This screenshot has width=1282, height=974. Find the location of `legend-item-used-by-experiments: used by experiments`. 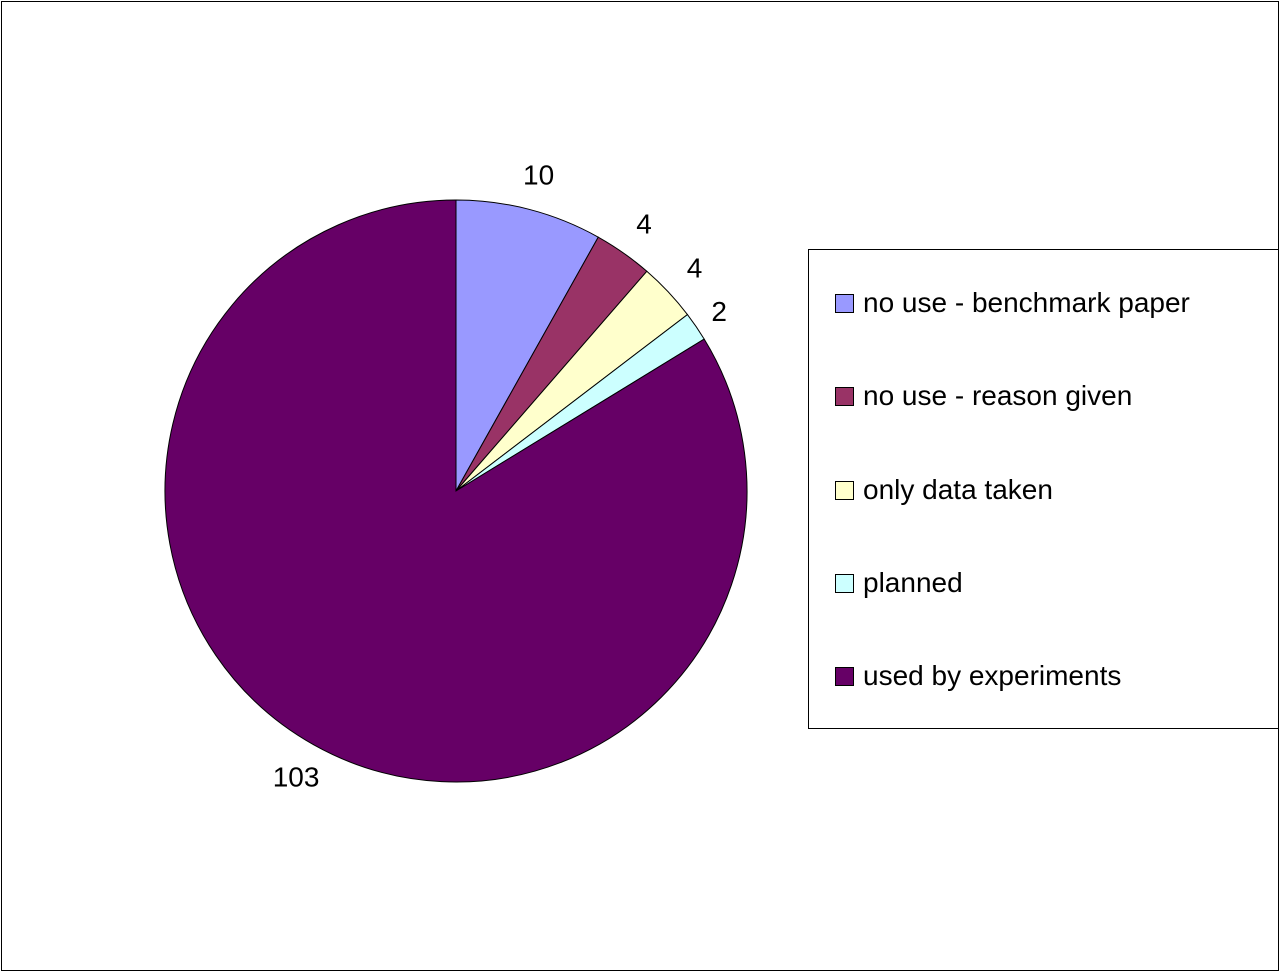

legend-item-used-by-experiments: used by experiments is located at coordinates (978, 676).